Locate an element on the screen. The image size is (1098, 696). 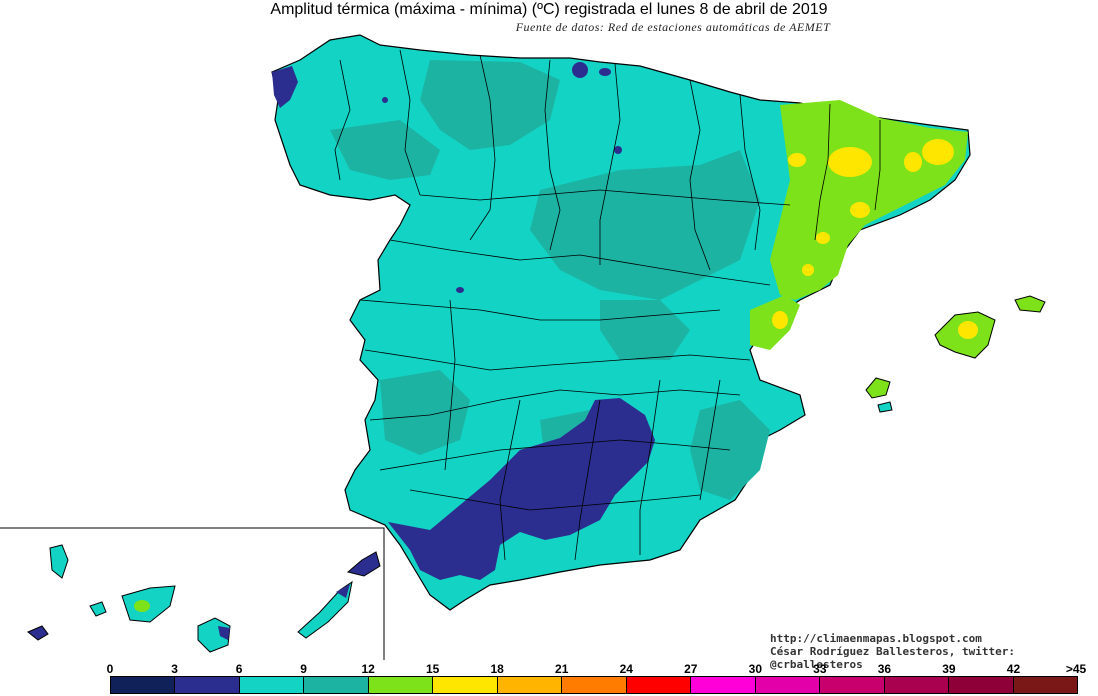
canary-inset-frame is located at coordinates (192, 593).